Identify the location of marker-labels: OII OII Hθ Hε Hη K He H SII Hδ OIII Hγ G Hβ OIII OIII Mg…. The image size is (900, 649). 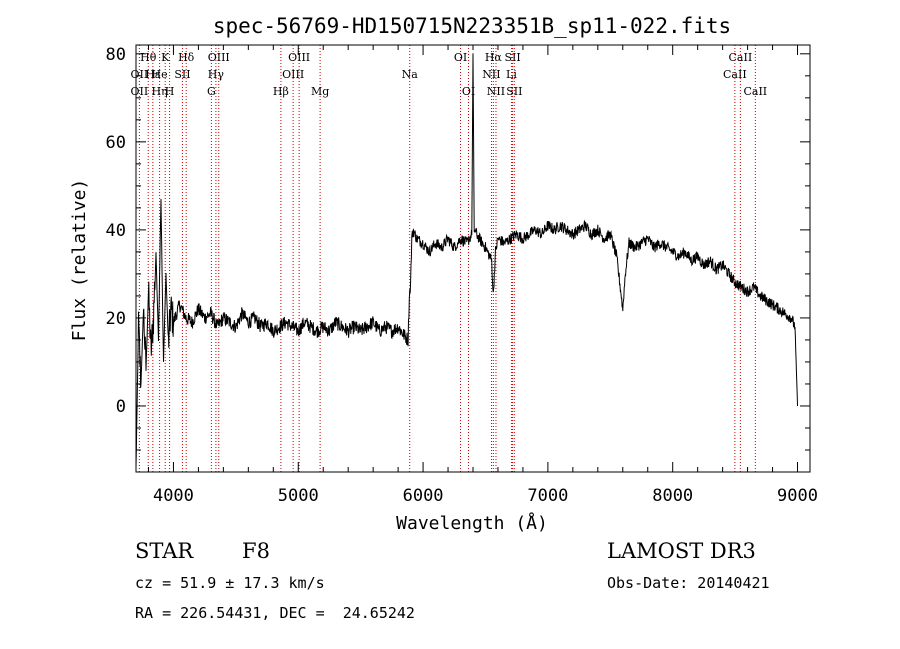
(449, 74).